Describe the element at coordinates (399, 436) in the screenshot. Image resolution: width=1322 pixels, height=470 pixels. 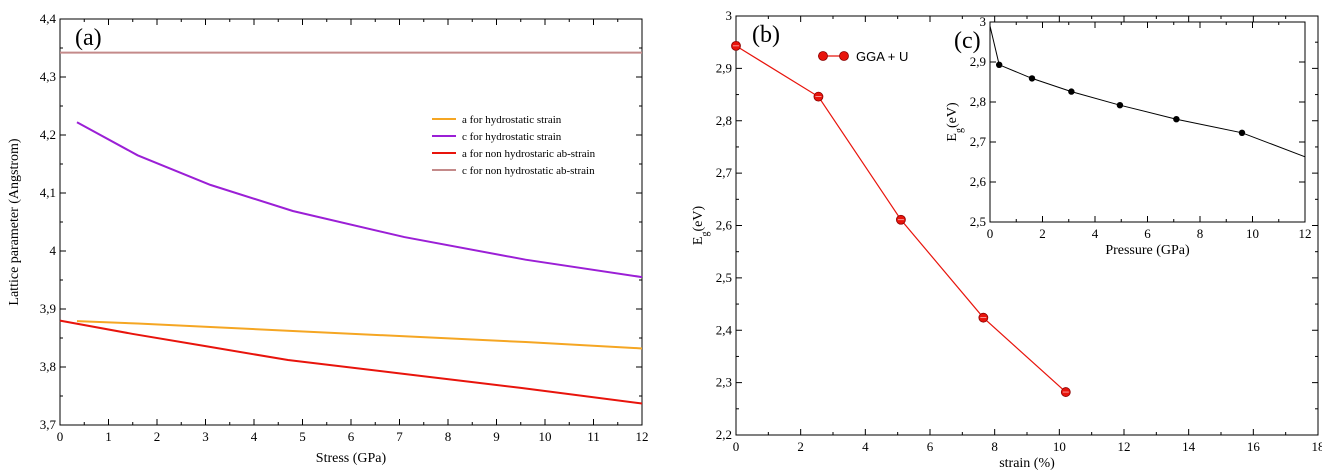
I see `x-tick-label: 7` at that location.